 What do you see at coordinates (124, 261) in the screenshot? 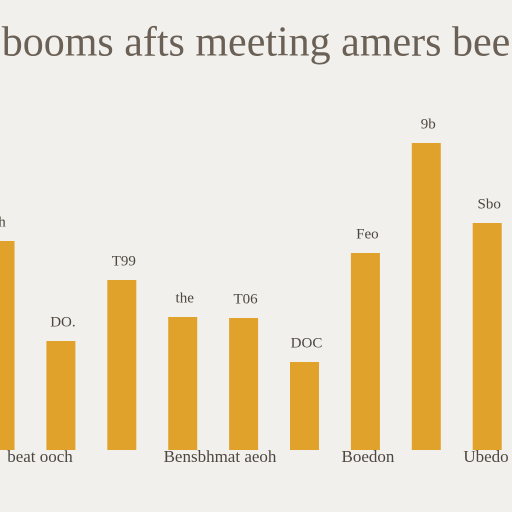
I see `bar-label: T99` at bounding box center [124, 261].